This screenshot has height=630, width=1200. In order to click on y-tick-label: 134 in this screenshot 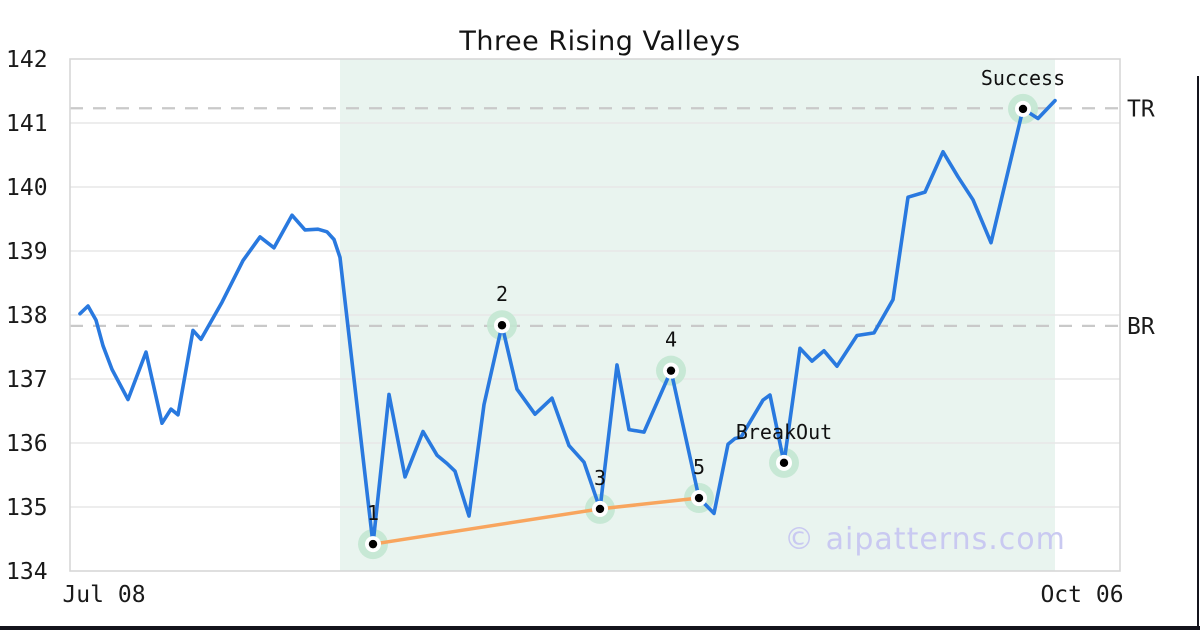, I will do `click(27, 572)`.